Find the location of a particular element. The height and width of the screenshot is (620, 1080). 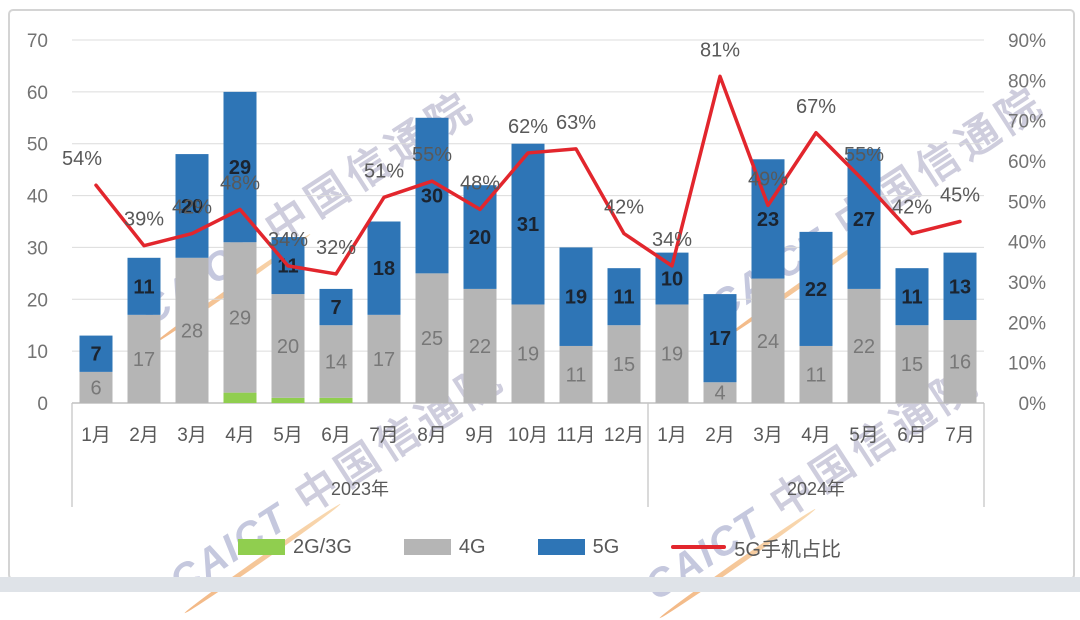

line-point-label: 81% is located at coordinates (720, 50).